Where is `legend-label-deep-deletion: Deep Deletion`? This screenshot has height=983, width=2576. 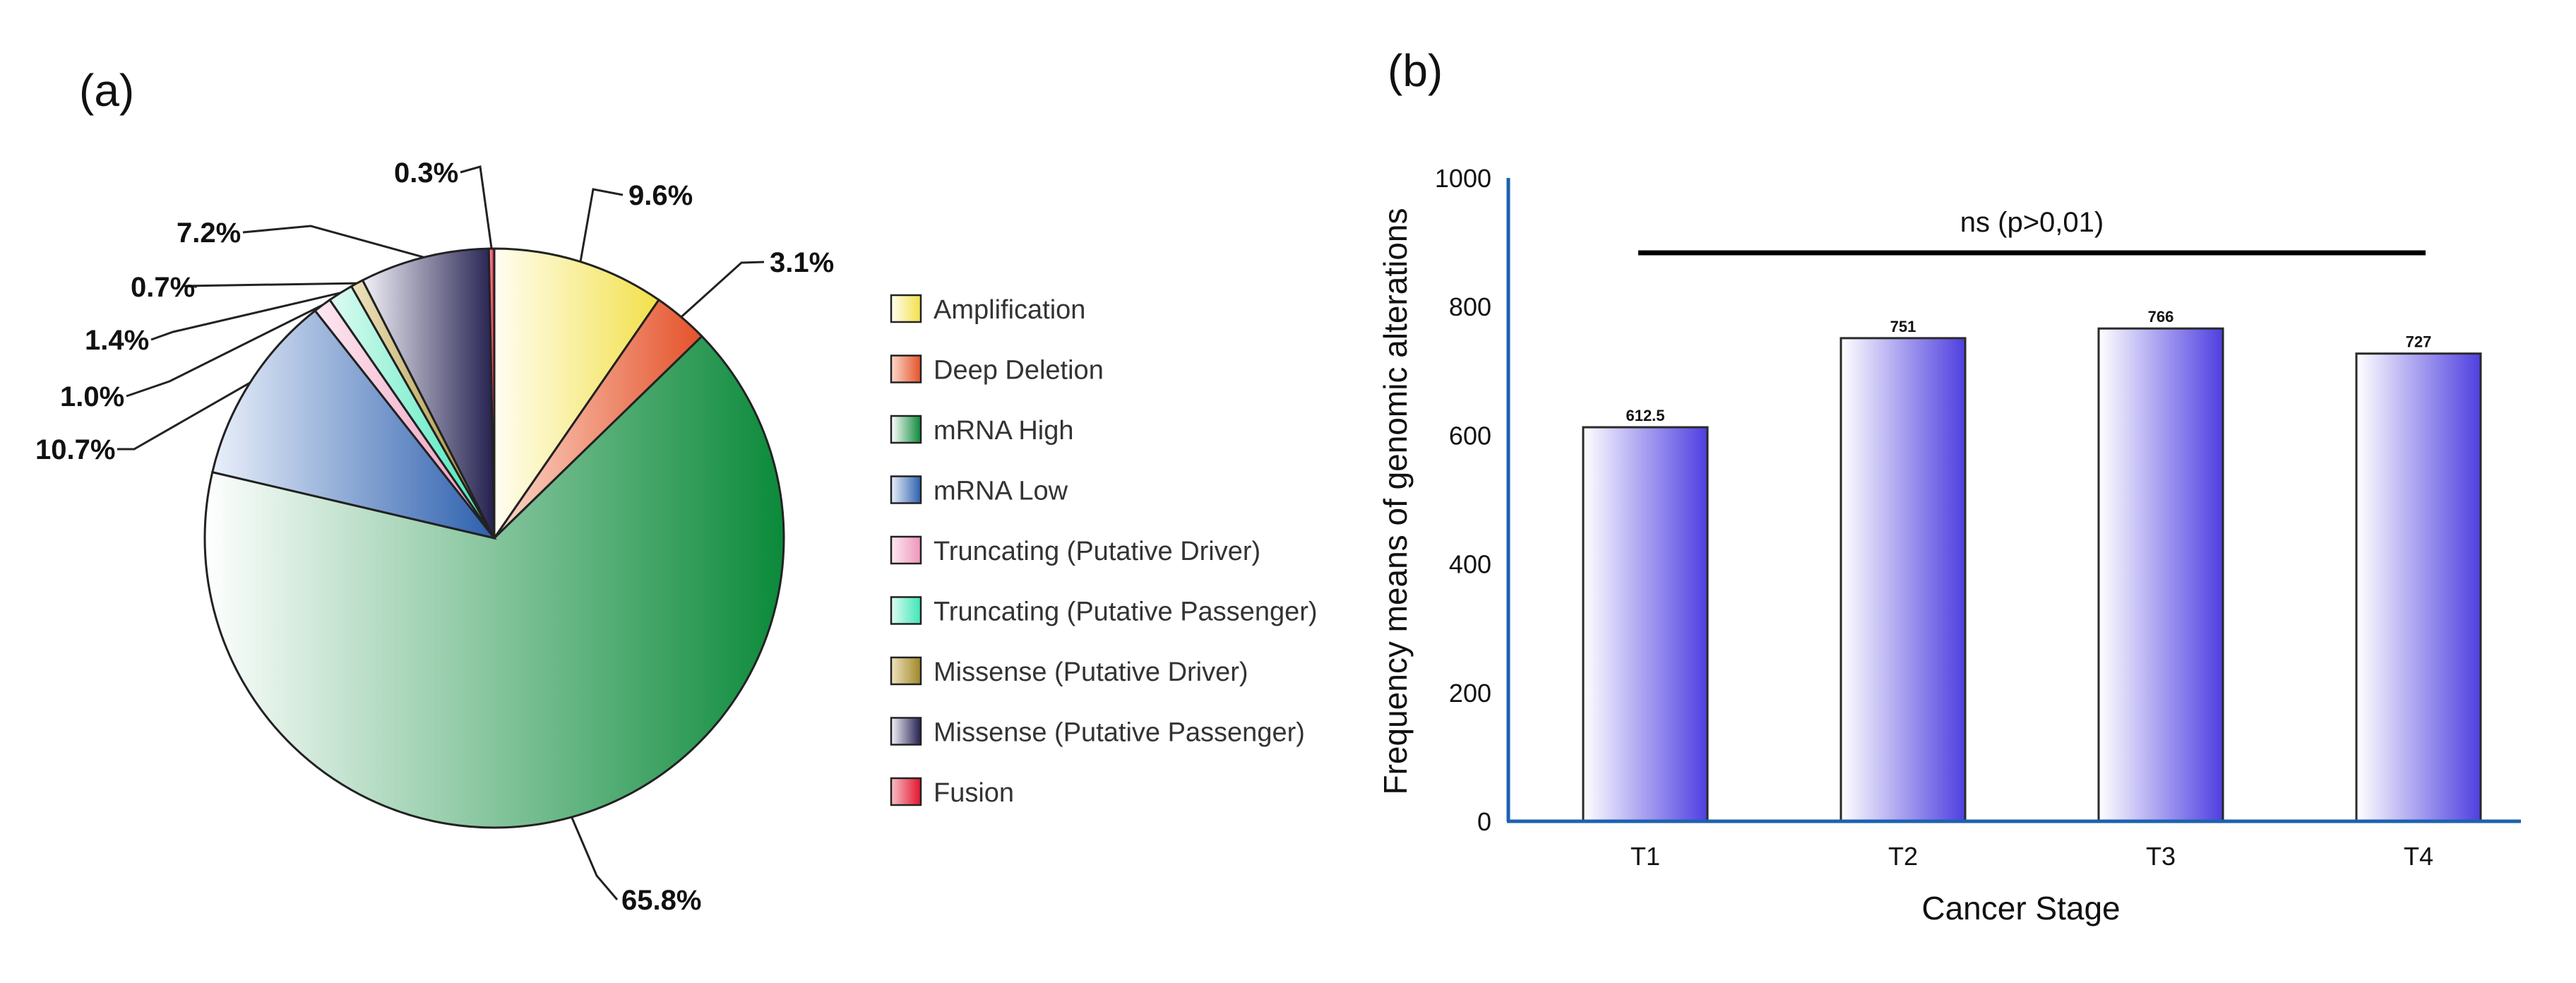
legend-label-deep-deletion: Deep Deletion is located at coordinates (1019, 371).